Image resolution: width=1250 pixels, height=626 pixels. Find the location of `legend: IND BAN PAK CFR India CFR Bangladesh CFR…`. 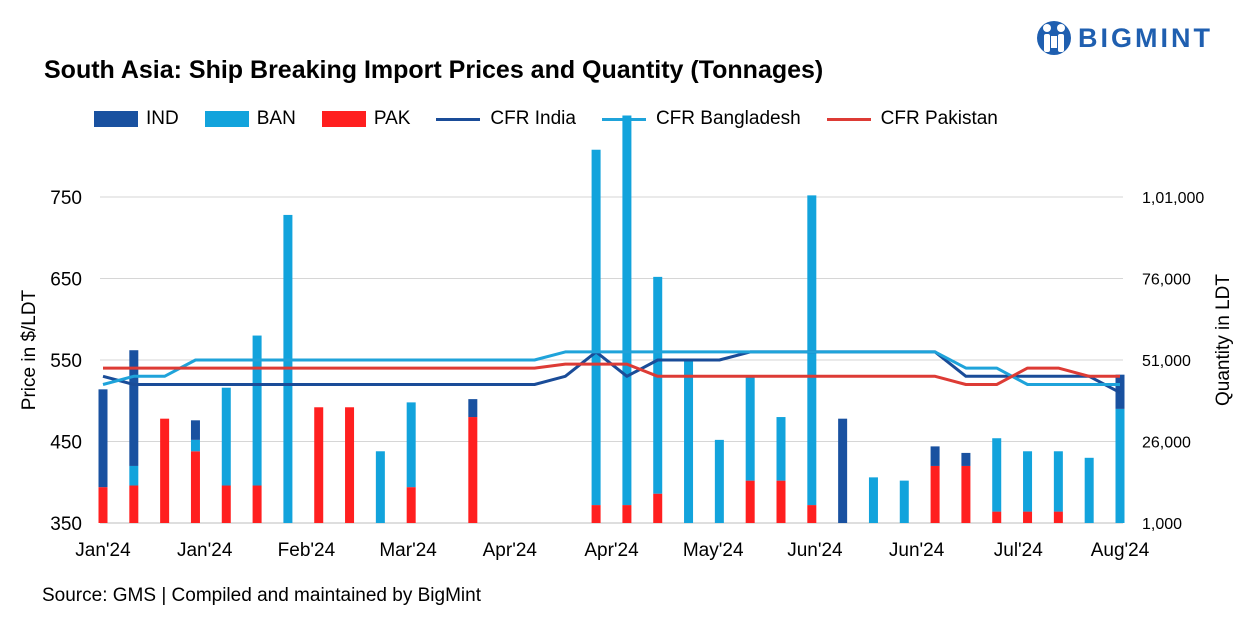

legend: IND BAN PAK CFR India CFR Bangladesh CFR… is located at coordinates (559, 119).